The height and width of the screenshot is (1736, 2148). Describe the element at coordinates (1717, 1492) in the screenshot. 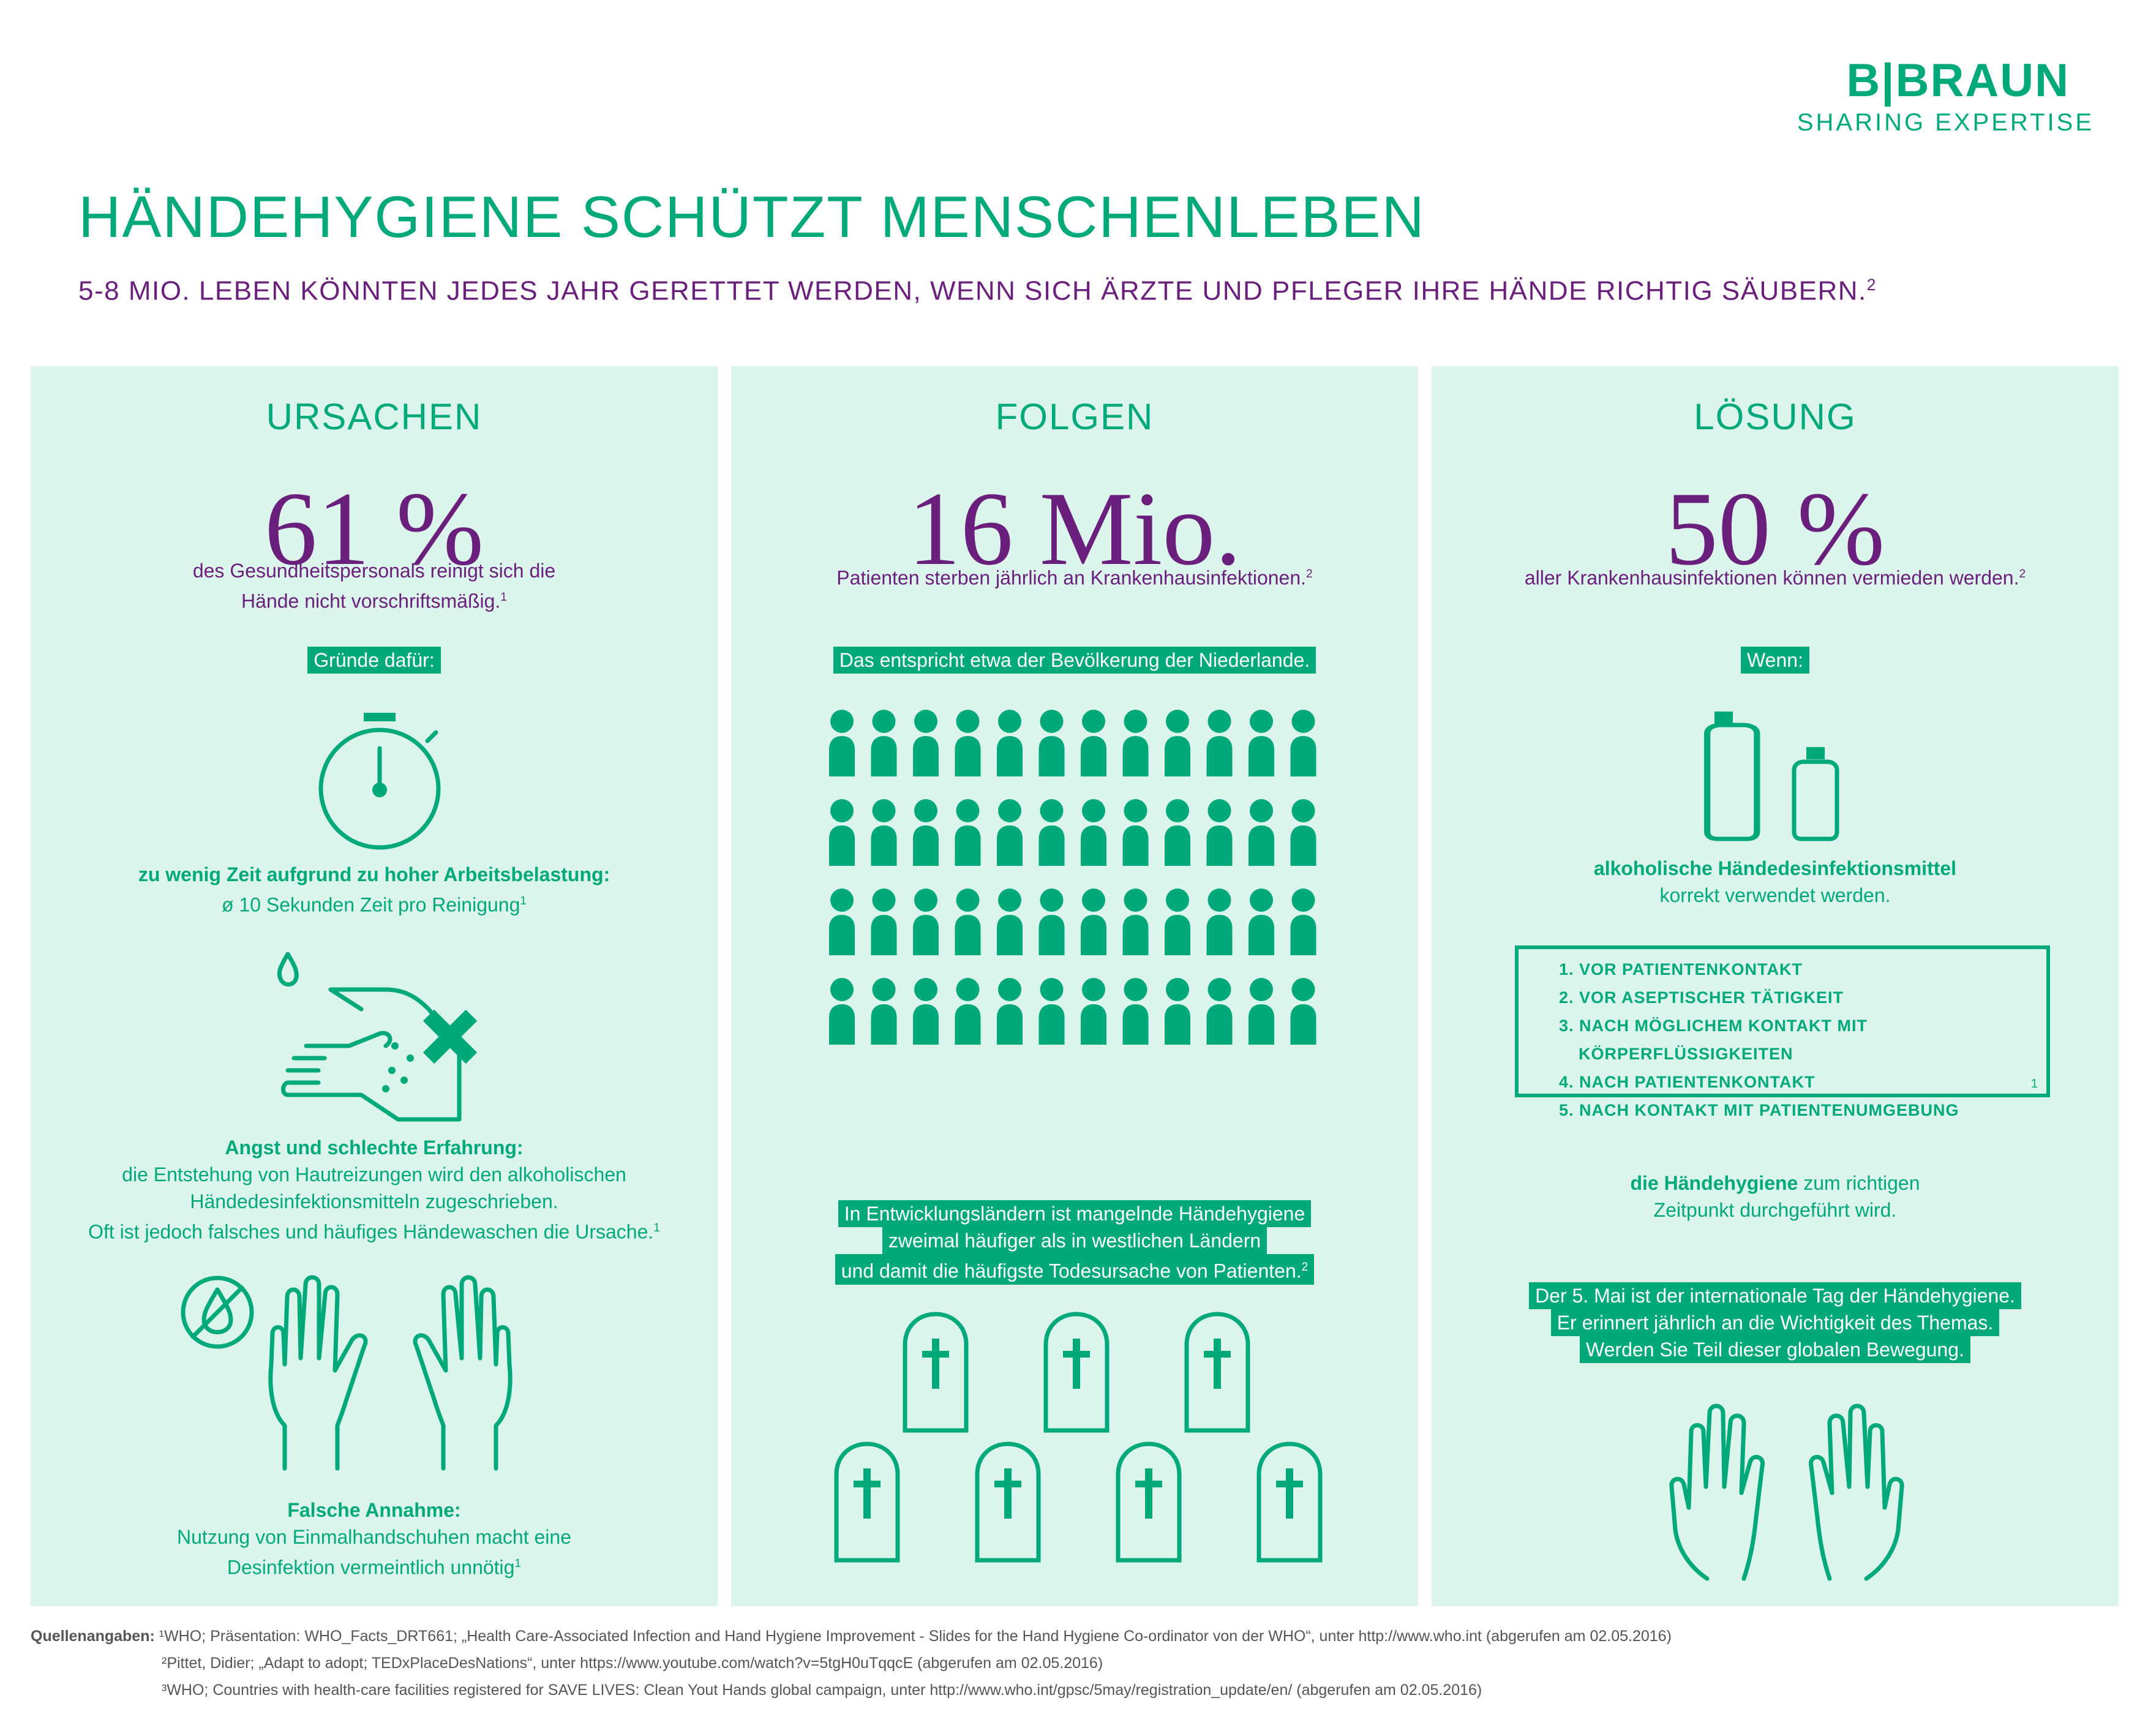

I see `hand-left-icon` at that location.